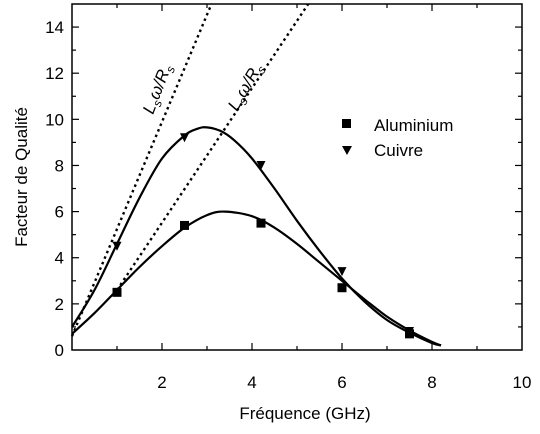  I want to click on y-tick-label: 2, so click(59, 304).